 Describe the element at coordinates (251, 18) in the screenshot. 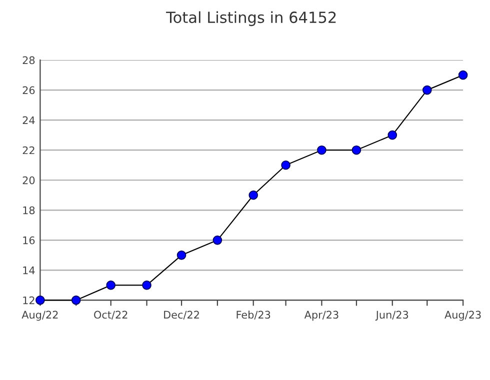

I see `chart-title: Total Listings in 64152` at that location.